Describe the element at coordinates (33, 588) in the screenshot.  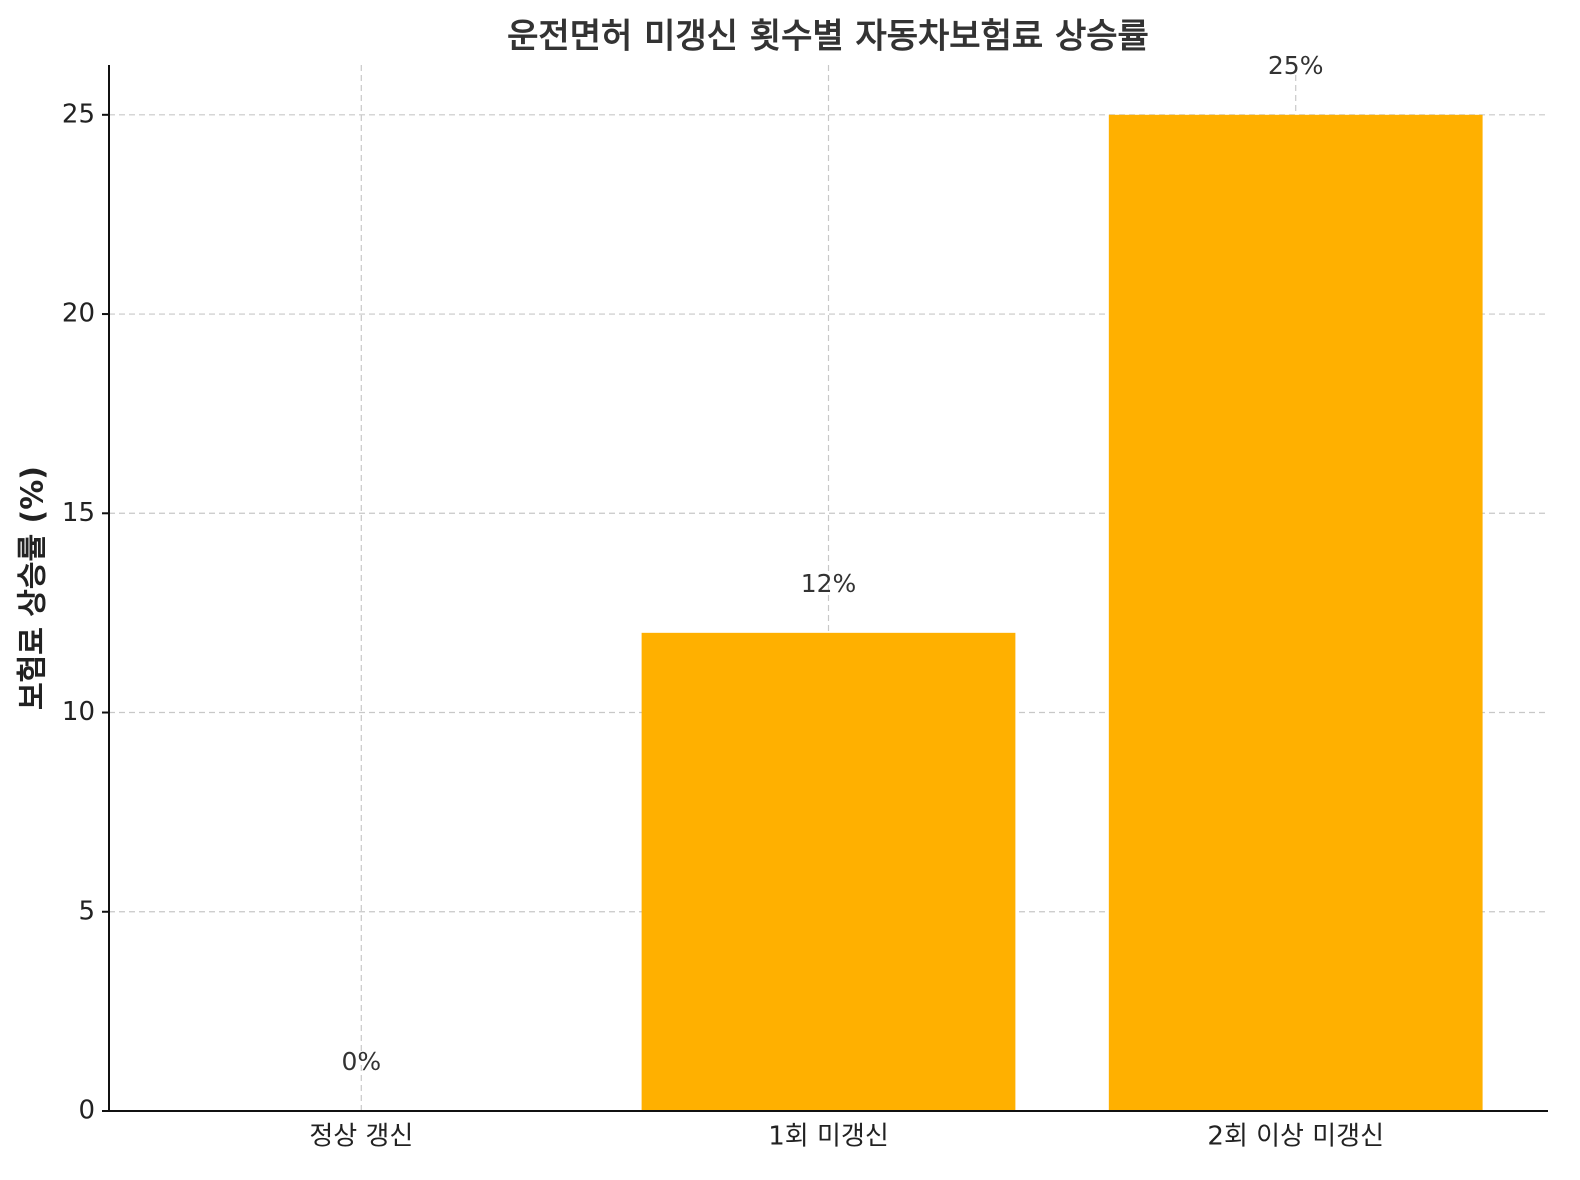
I see `y-axis-label: 보험료 상승률 (%)` at that location.